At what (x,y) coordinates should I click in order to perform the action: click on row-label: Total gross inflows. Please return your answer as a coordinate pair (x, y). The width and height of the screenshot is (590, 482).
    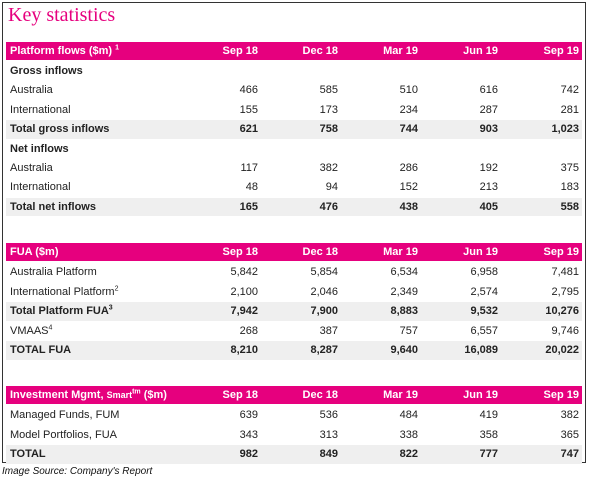
    Looking at the image, I should click on (59, 129).